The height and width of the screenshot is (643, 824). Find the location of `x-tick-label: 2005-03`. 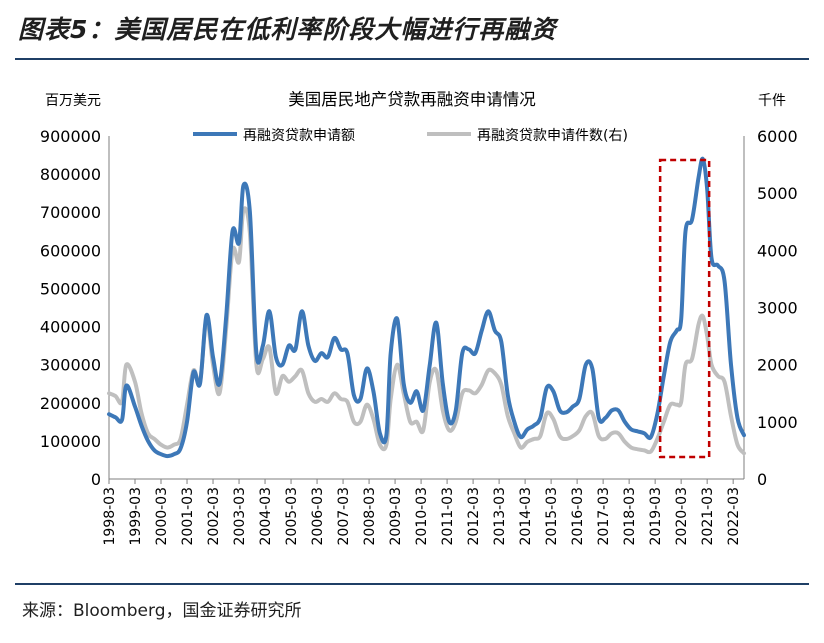

x-tick-label: 2005-03 is located at coordinates (292, 516).